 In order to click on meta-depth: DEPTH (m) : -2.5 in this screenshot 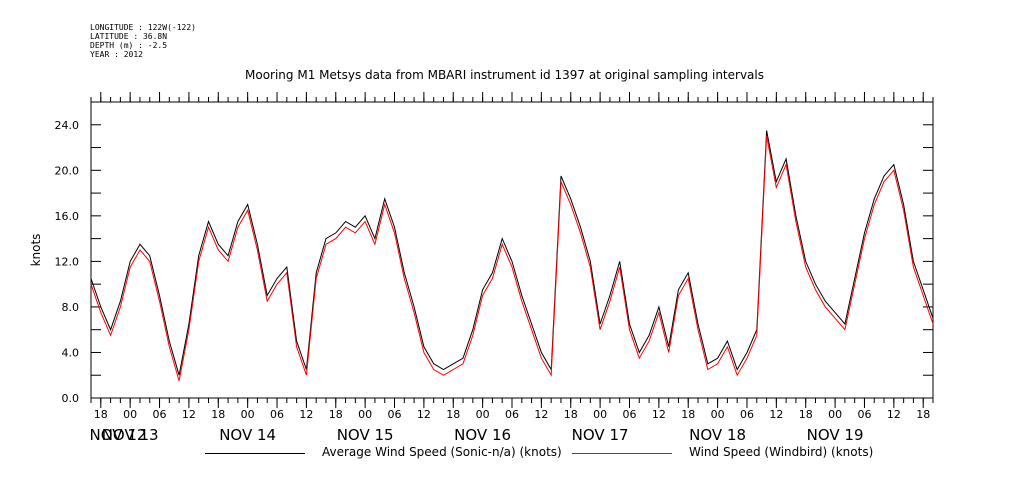, I will do `click(129, 45)`.